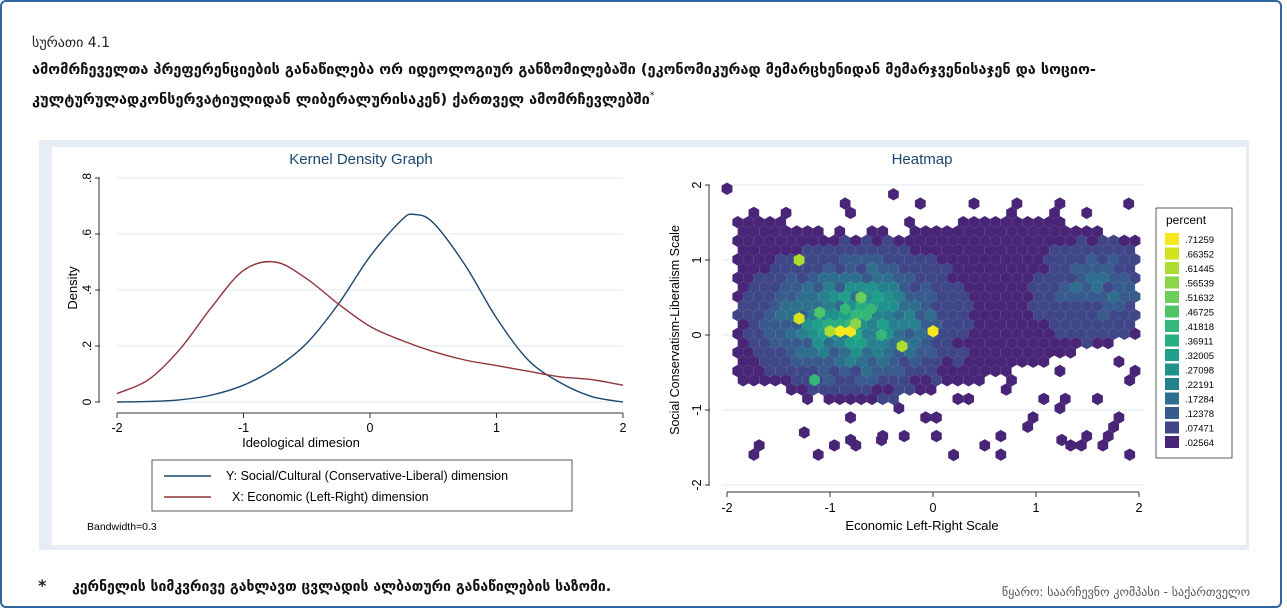  Describe the element at coordinates (697, 259) in the screenshot. I see `heatmap-y-tick-label: 1` at that location.